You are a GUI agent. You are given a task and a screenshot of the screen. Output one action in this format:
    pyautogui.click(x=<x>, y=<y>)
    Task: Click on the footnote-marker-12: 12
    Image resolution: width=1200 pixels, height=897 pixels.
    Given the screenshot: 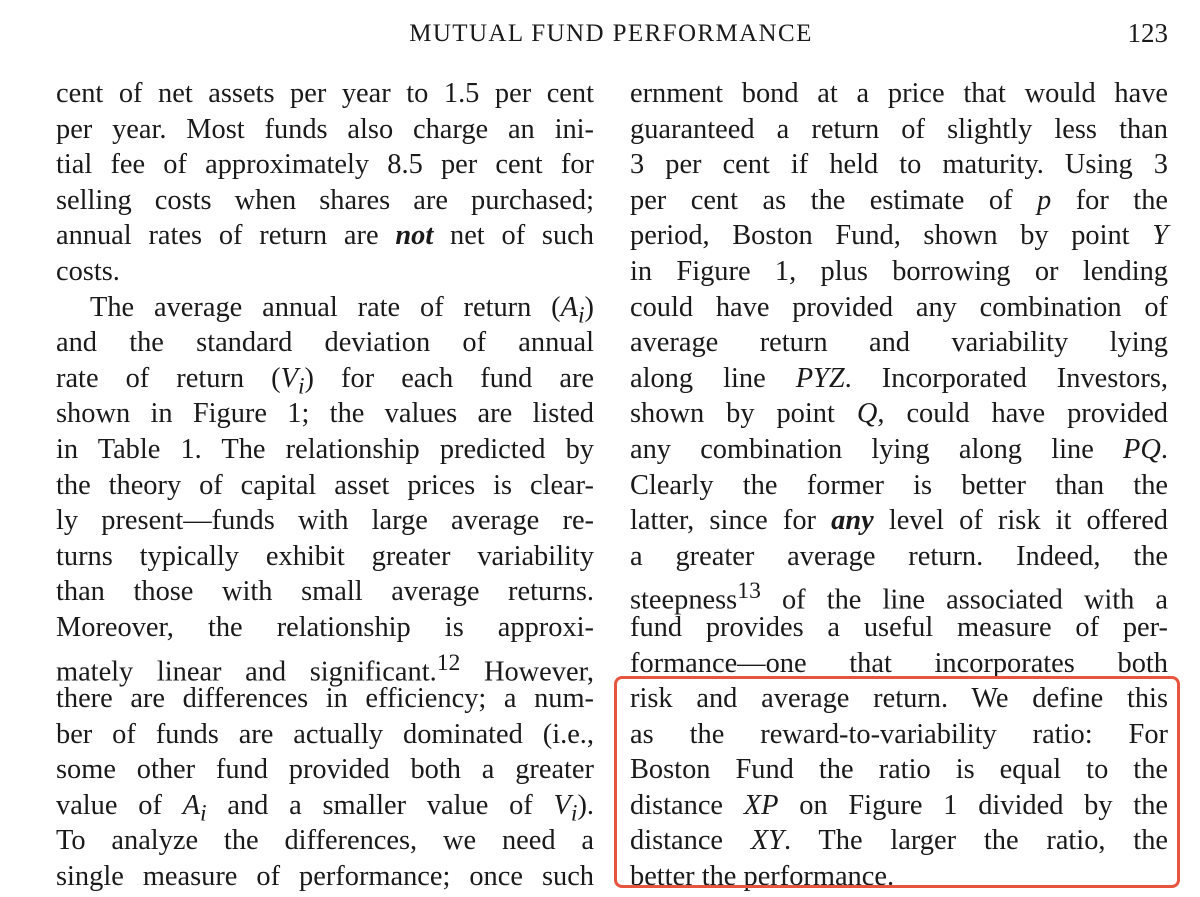 What is the action you would take?
    pyautogui.click(x=448, y=662)
    